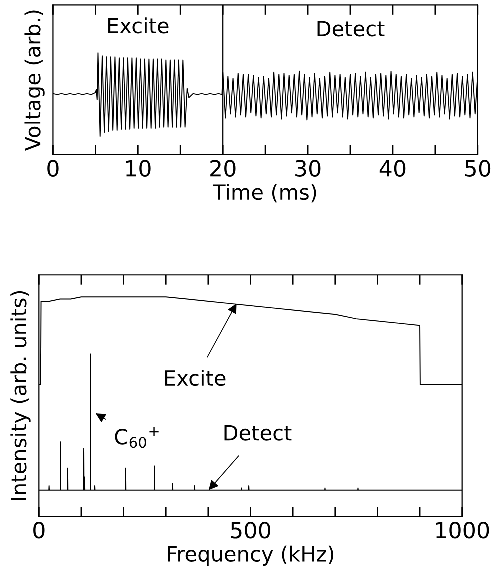  I want to click on x-tick-label: 50, so click(478, 168).